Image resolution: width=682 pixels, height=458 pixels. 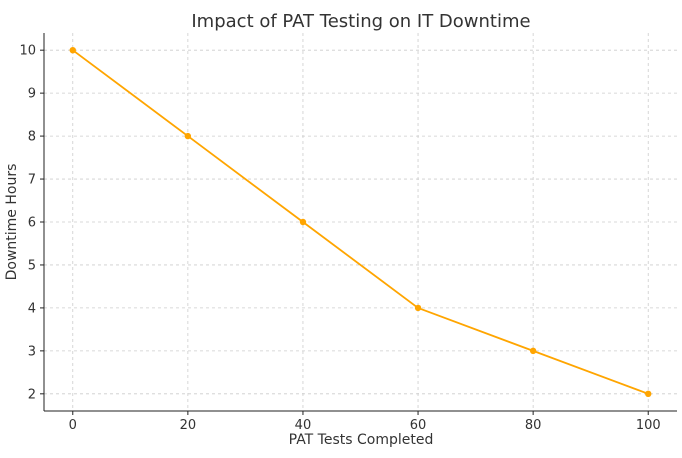 I want to click on chart-title: Impact of PAT Testing on IT Downtime, so click(x=360, y=21).